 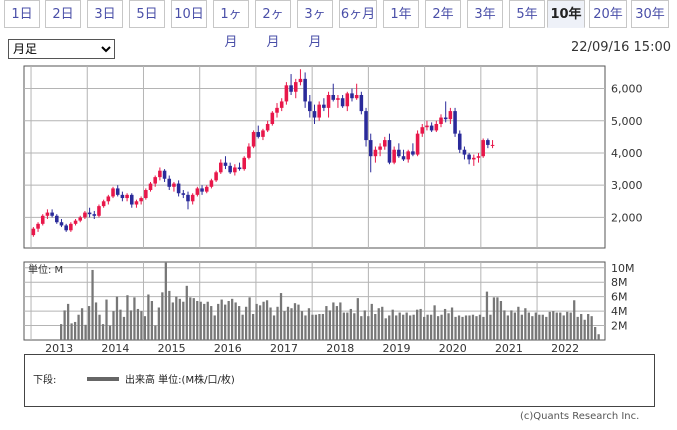 I want to click on price-tick-label: 4,000, so click(x=627, y=153).